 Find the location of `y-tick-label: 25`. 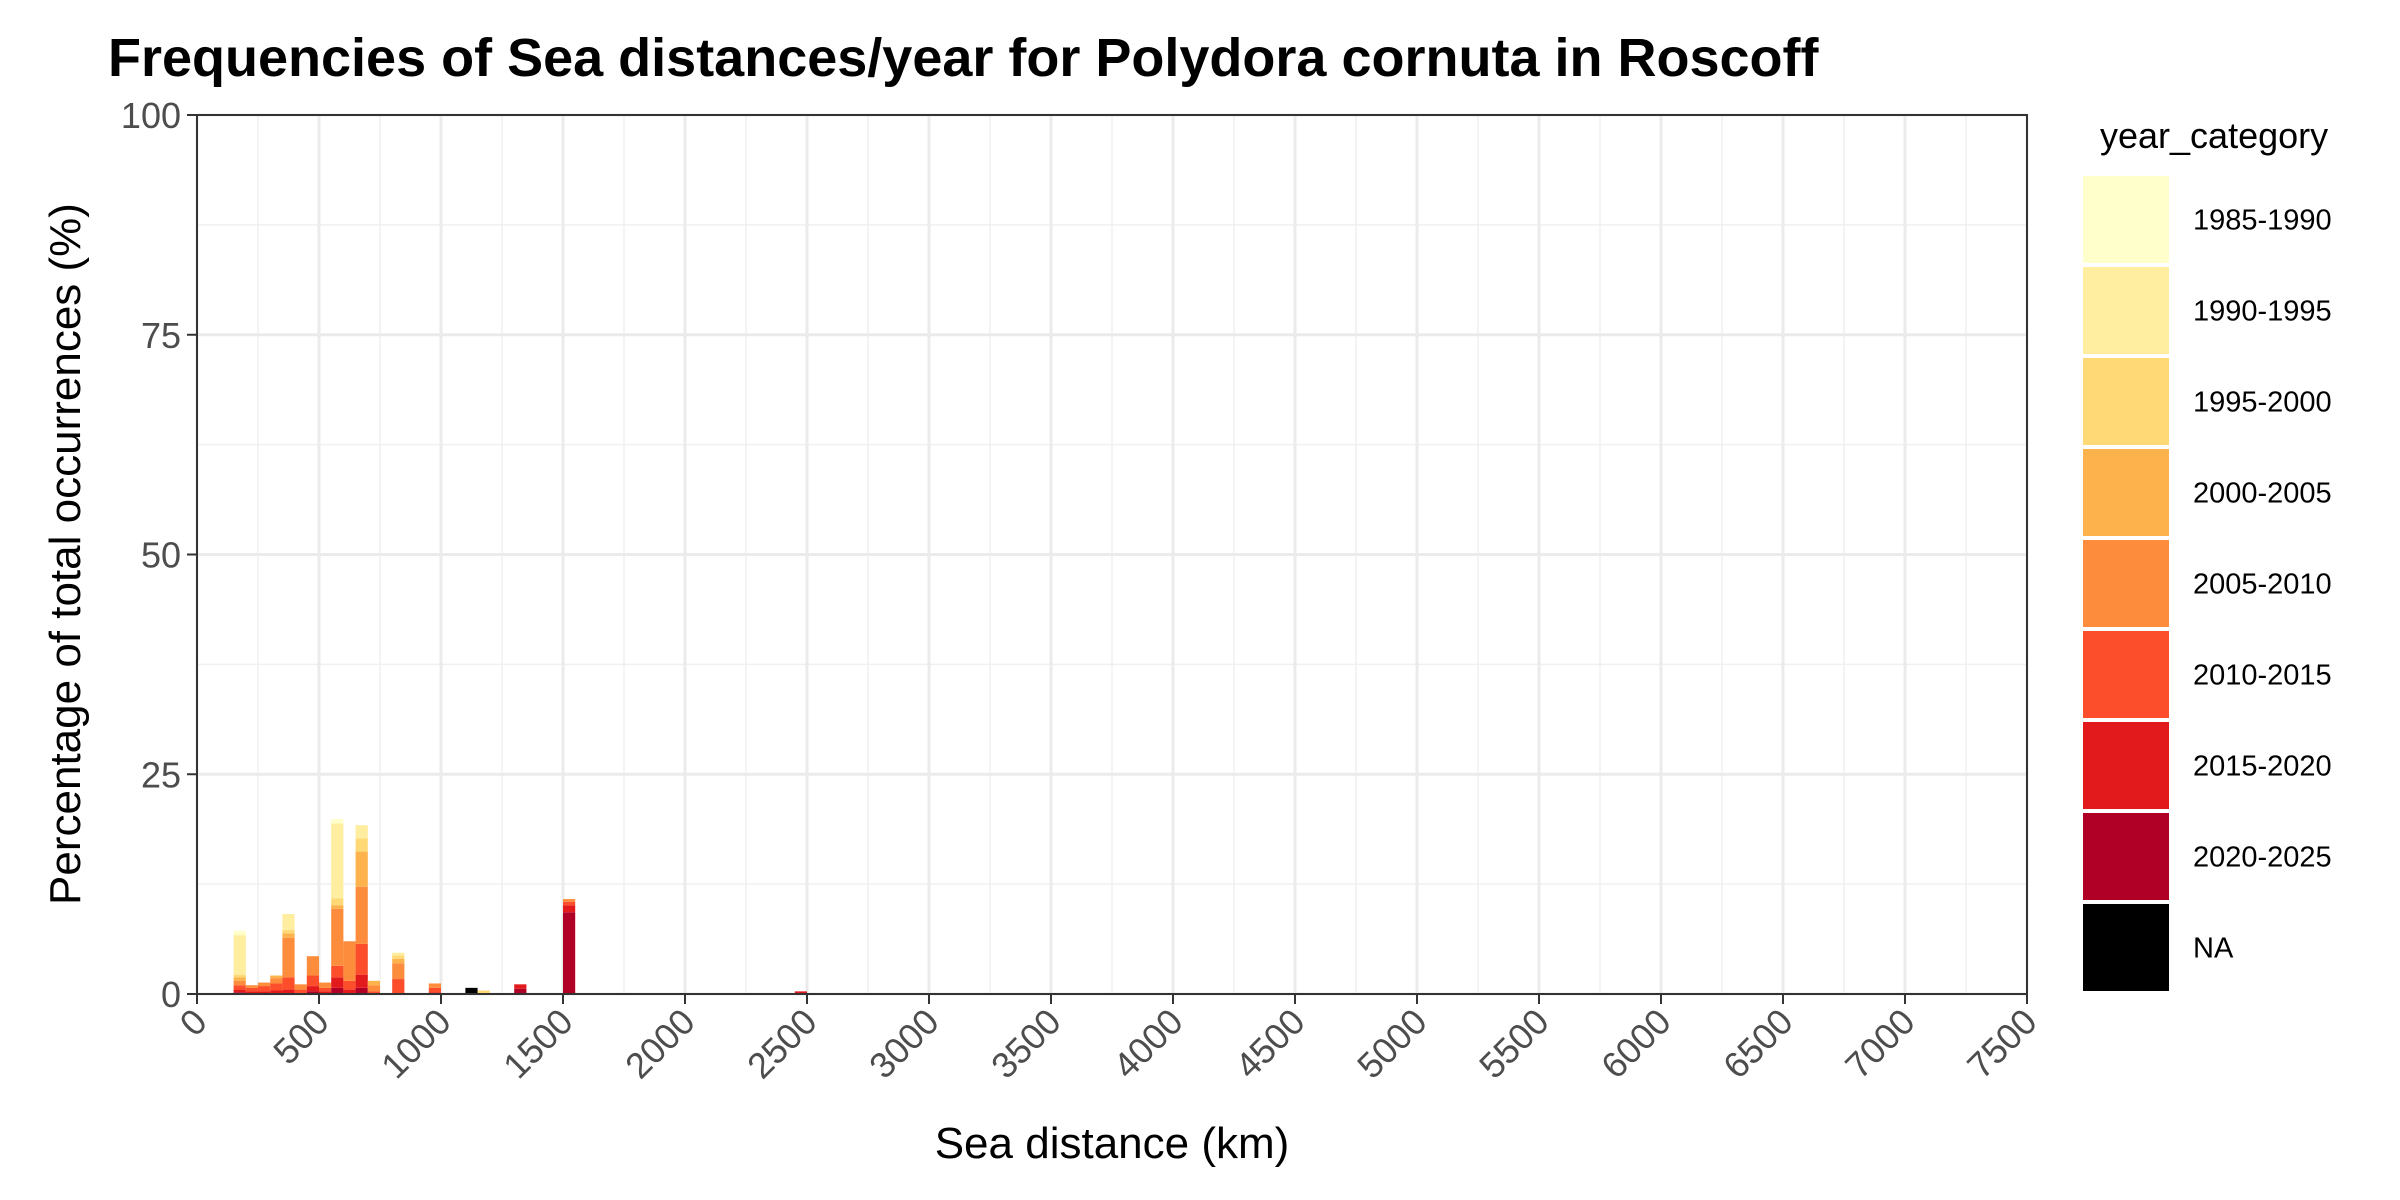

y-tick-label: 25 is located at coordinates (161, 774).